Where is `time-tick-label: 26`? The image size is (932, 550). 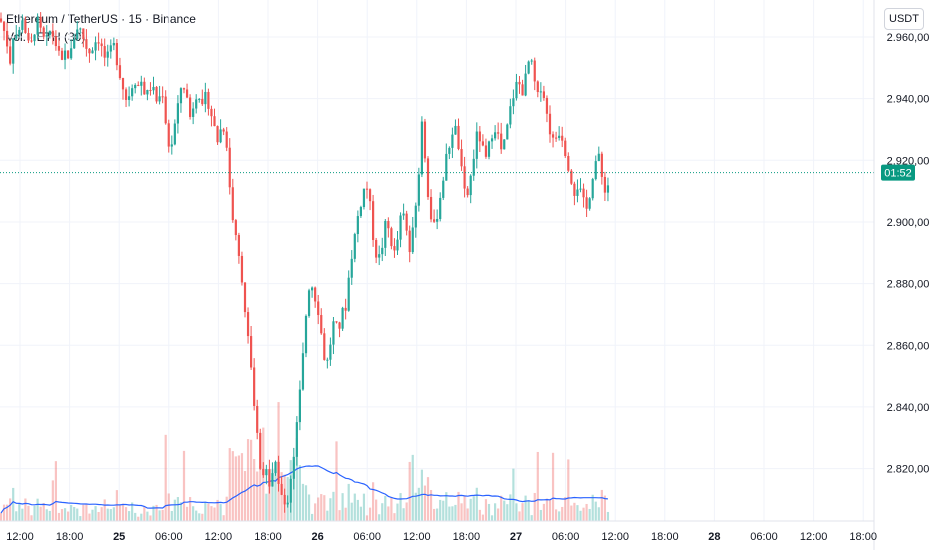 time-tick-label: 26 is located at coordinates (317, 537).